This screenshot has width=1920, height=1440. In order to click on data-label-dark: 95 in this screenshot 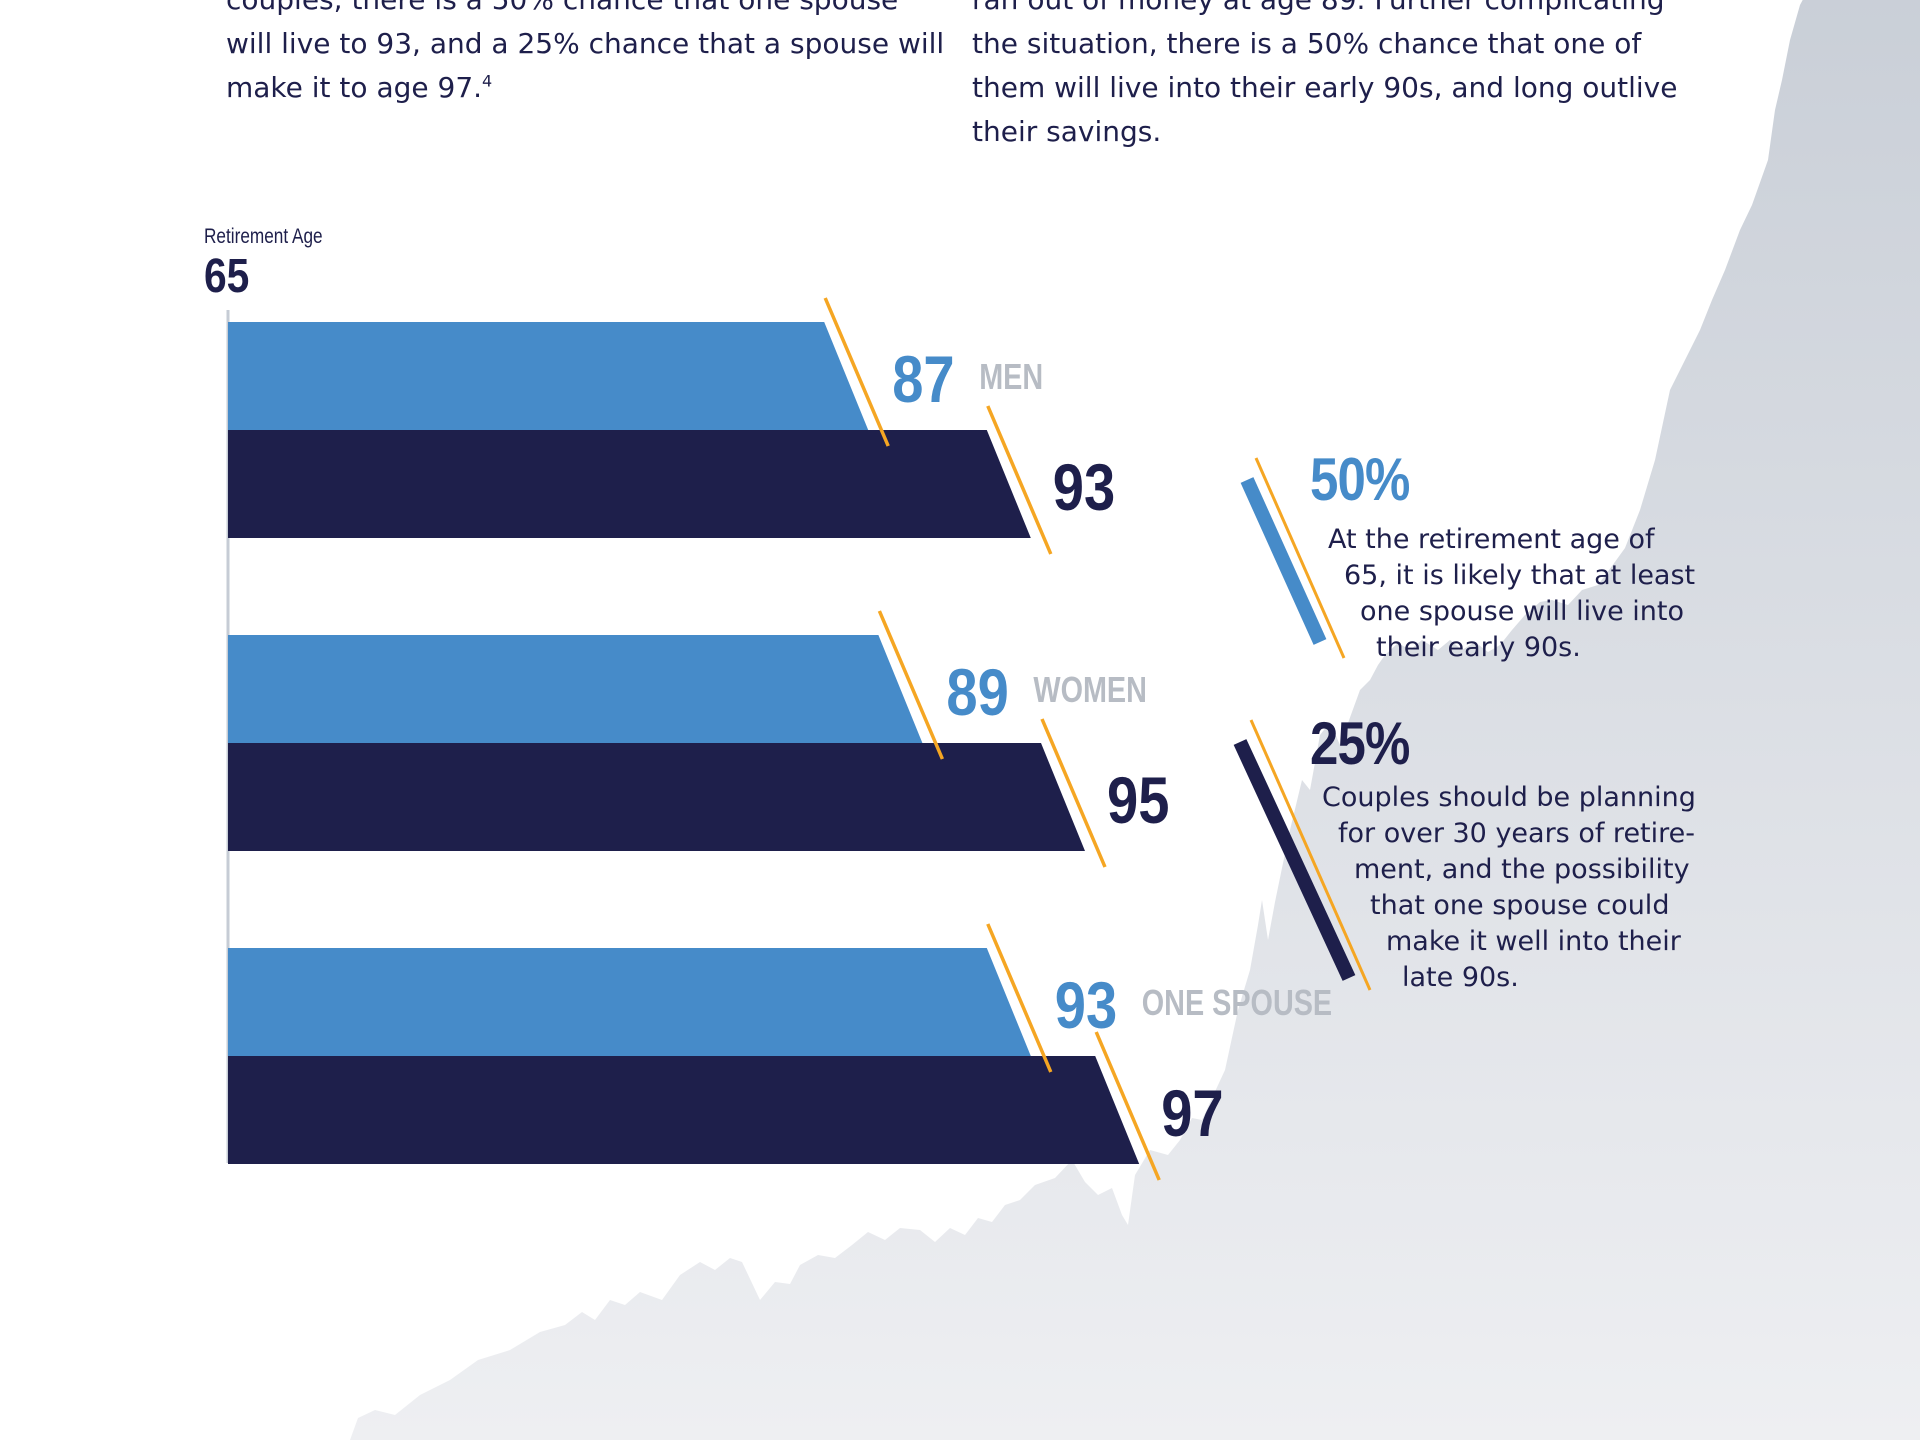, I will do `click(1138, 800)`.